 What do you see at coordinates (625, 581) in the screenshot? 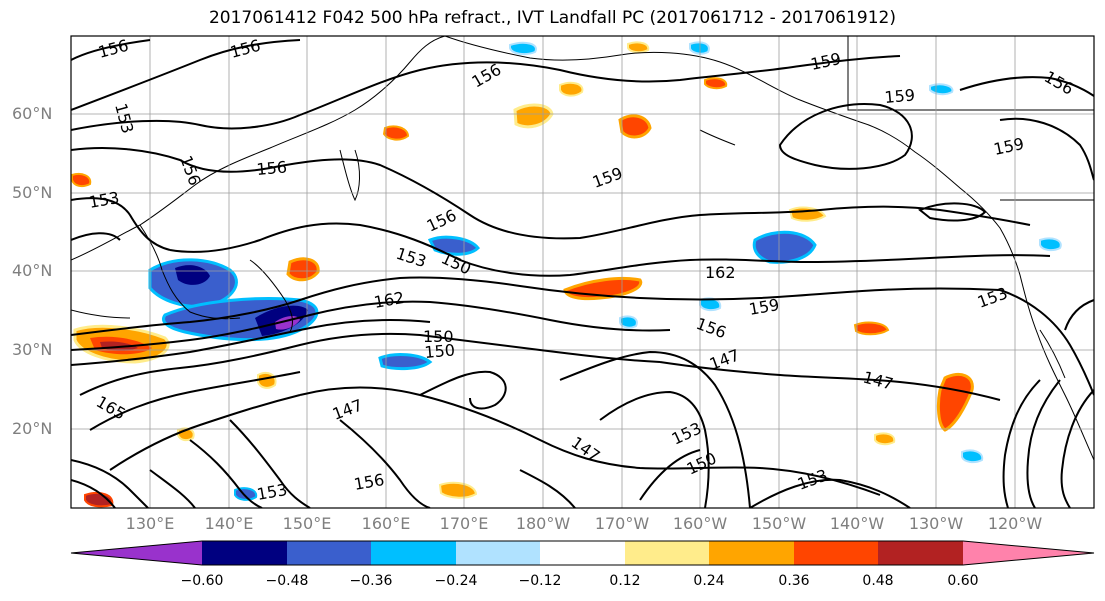
I see `colorbar-tick-label: 0.12` at bounding box center [625, 581].